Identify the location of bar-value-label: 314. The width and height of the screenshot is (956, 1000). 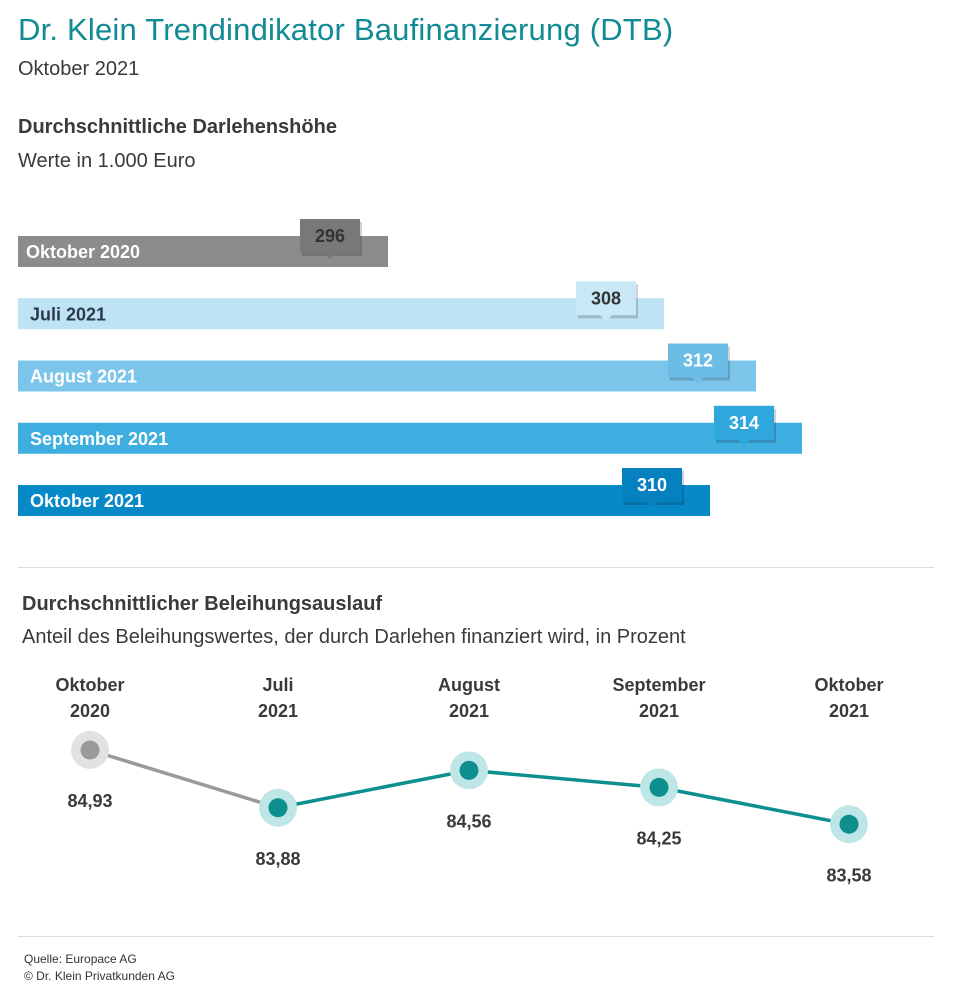
(744, 423).